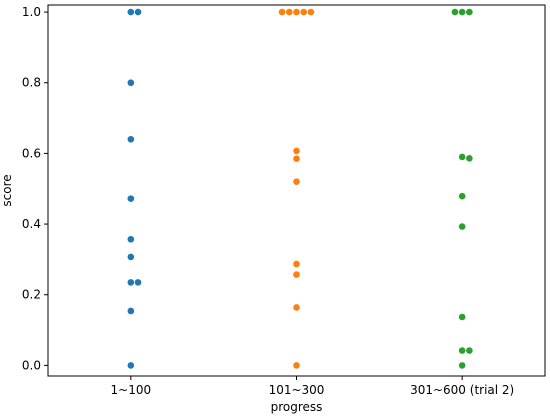  Describe the element at coordinates (297, 390) in the screenshot. I see `x-tick-label: 101~300` at that location.